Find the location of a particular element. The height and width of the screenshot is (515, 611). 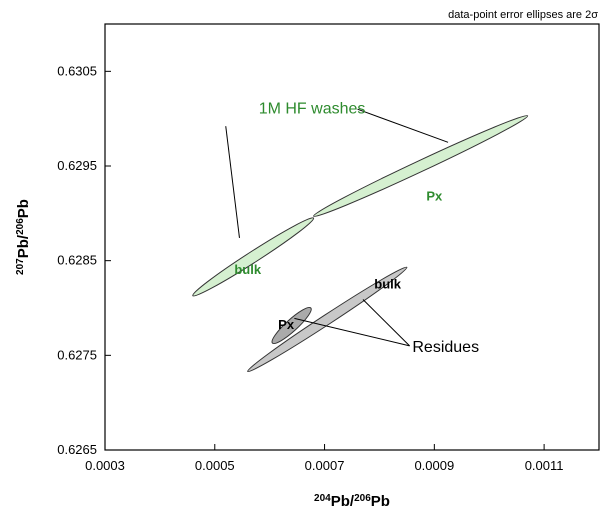

x-tick-label: 0.0007 is located at coordinates (325, 465).